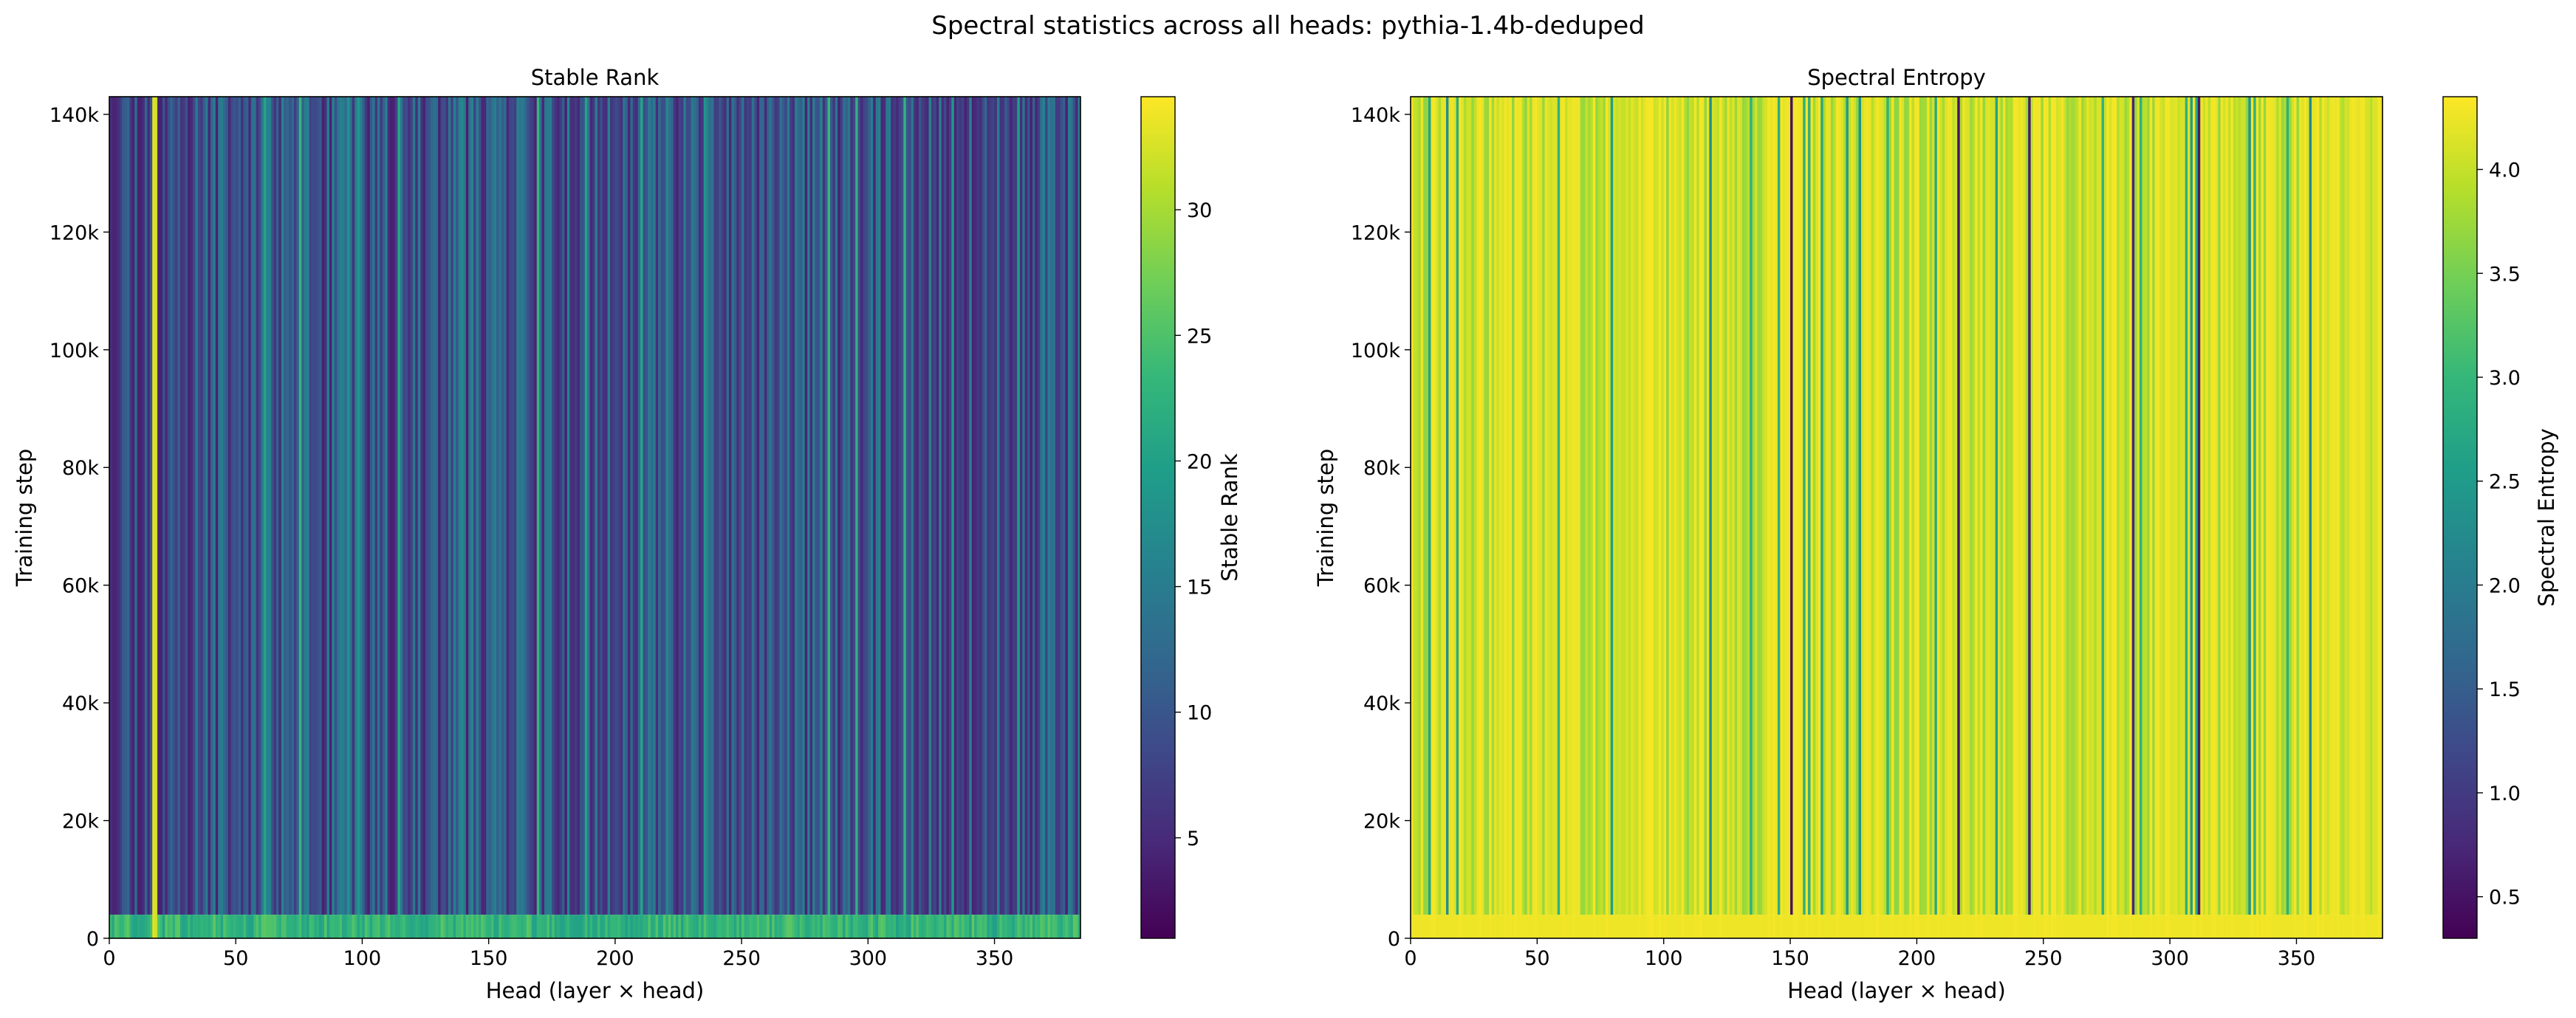  I want to click on x-tick-label: 0, so click(109, 958).